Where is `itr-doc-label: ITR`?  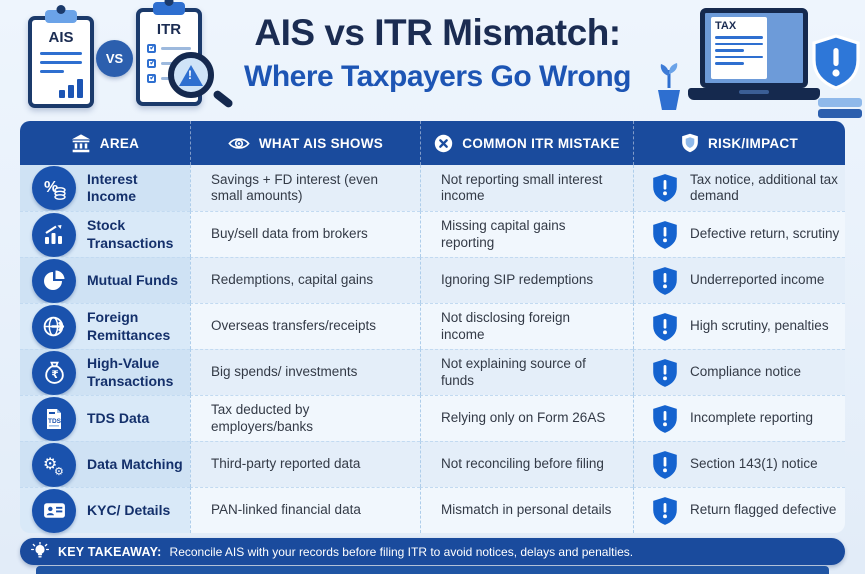
itr-doc-label: ITR is located at coordinates (169, 29).